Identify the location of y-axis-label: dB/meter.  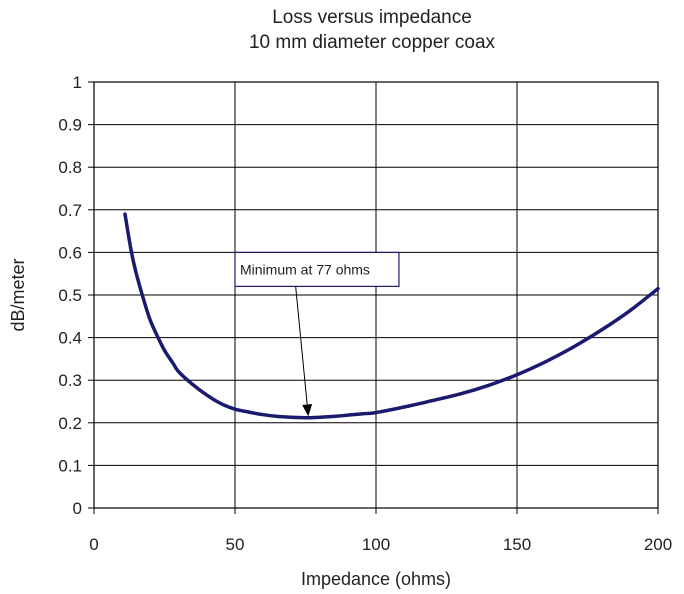
(18, 294).